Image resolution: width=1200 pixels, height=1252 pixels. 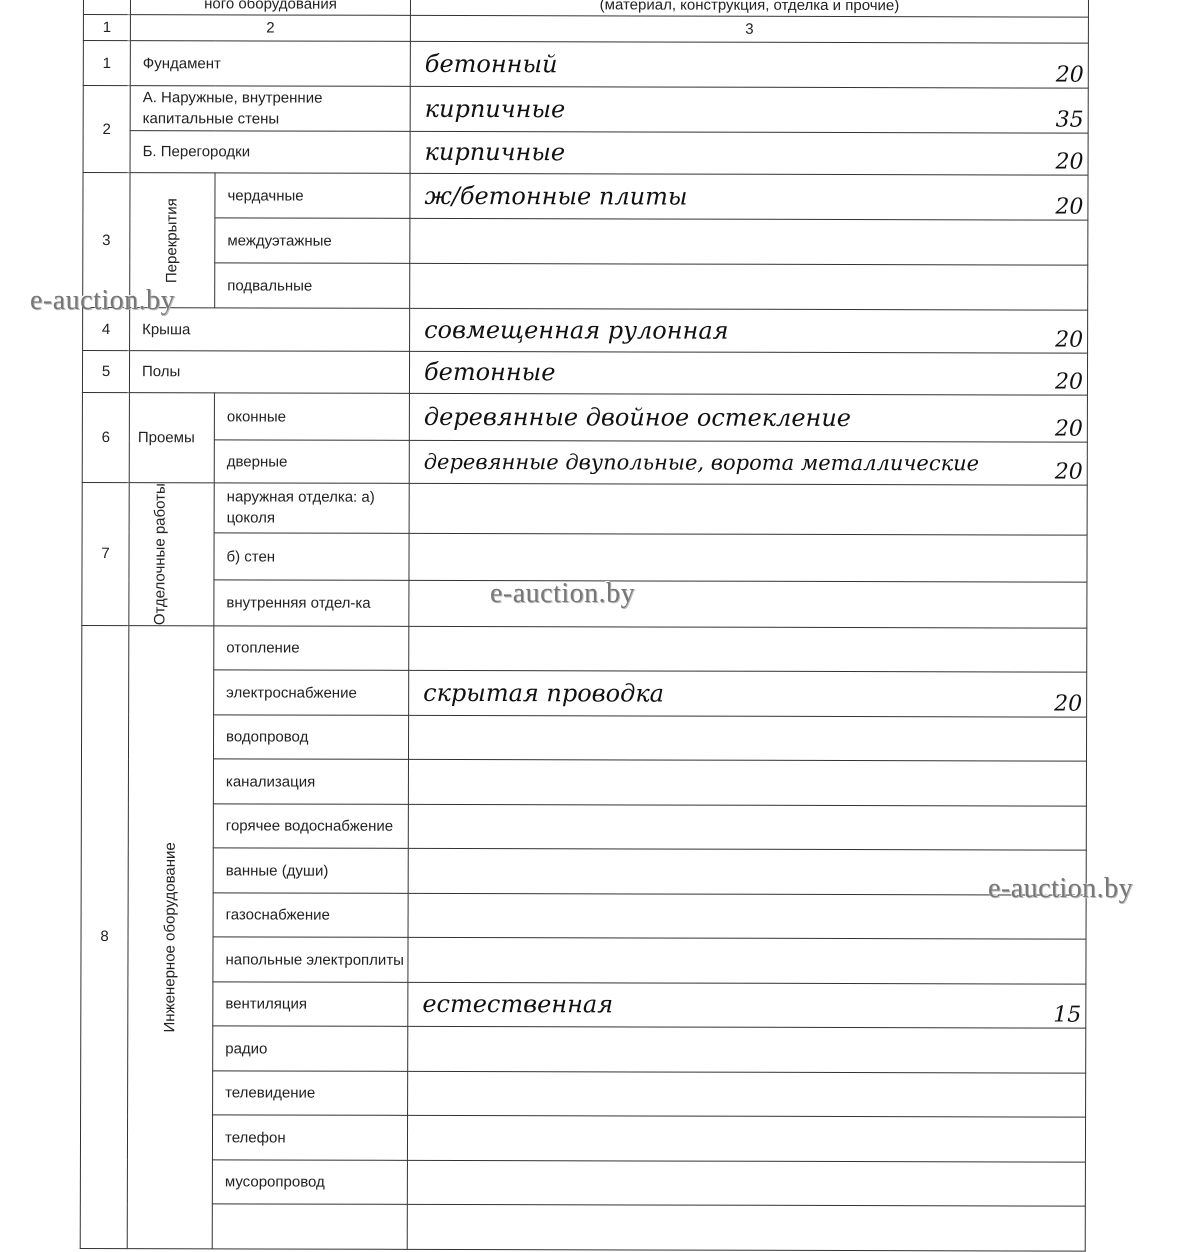 I want to click on row-label: вентиляция, so click(x=310, y=1004).